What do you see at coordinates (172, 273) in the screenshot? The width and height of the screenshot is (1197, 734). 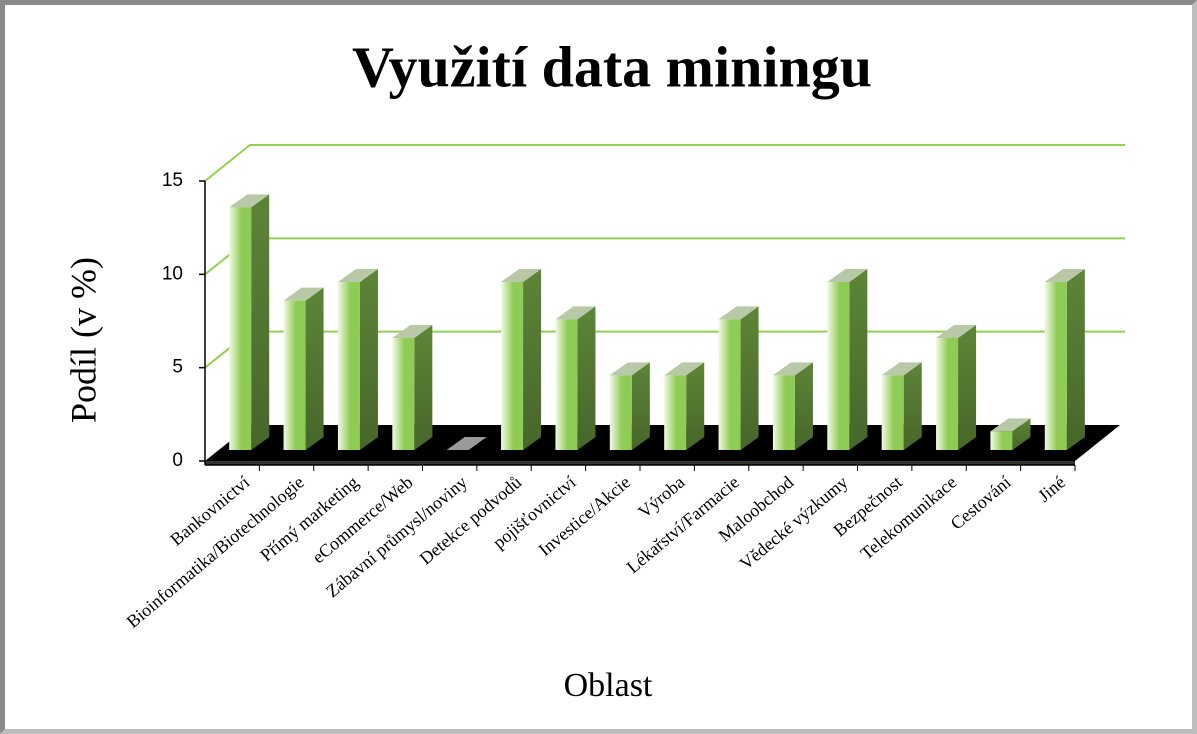 I see `y-tick-label: 10` at bounding box center [172, 273].